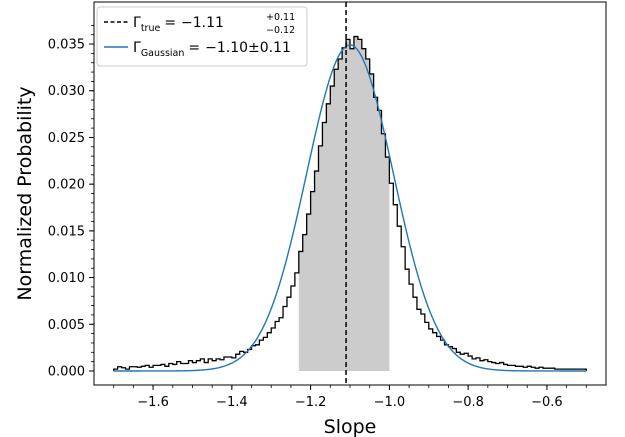 This screenshot has height=437, width=625. Describe the element at coordinates (66, 325) in the screenshot. I see `y-tick-label: 0.005` at that location.